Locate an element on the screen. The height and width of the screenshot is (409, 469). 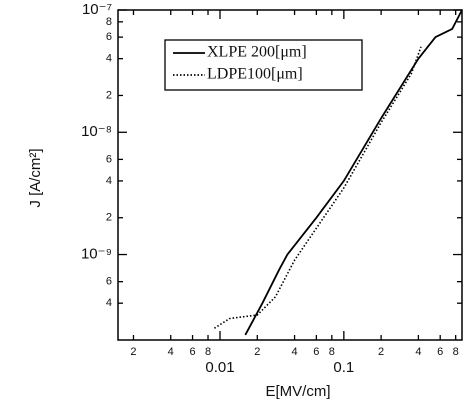
y-tick-label: 10⁻⁷ is located at coordinates (97, 9).